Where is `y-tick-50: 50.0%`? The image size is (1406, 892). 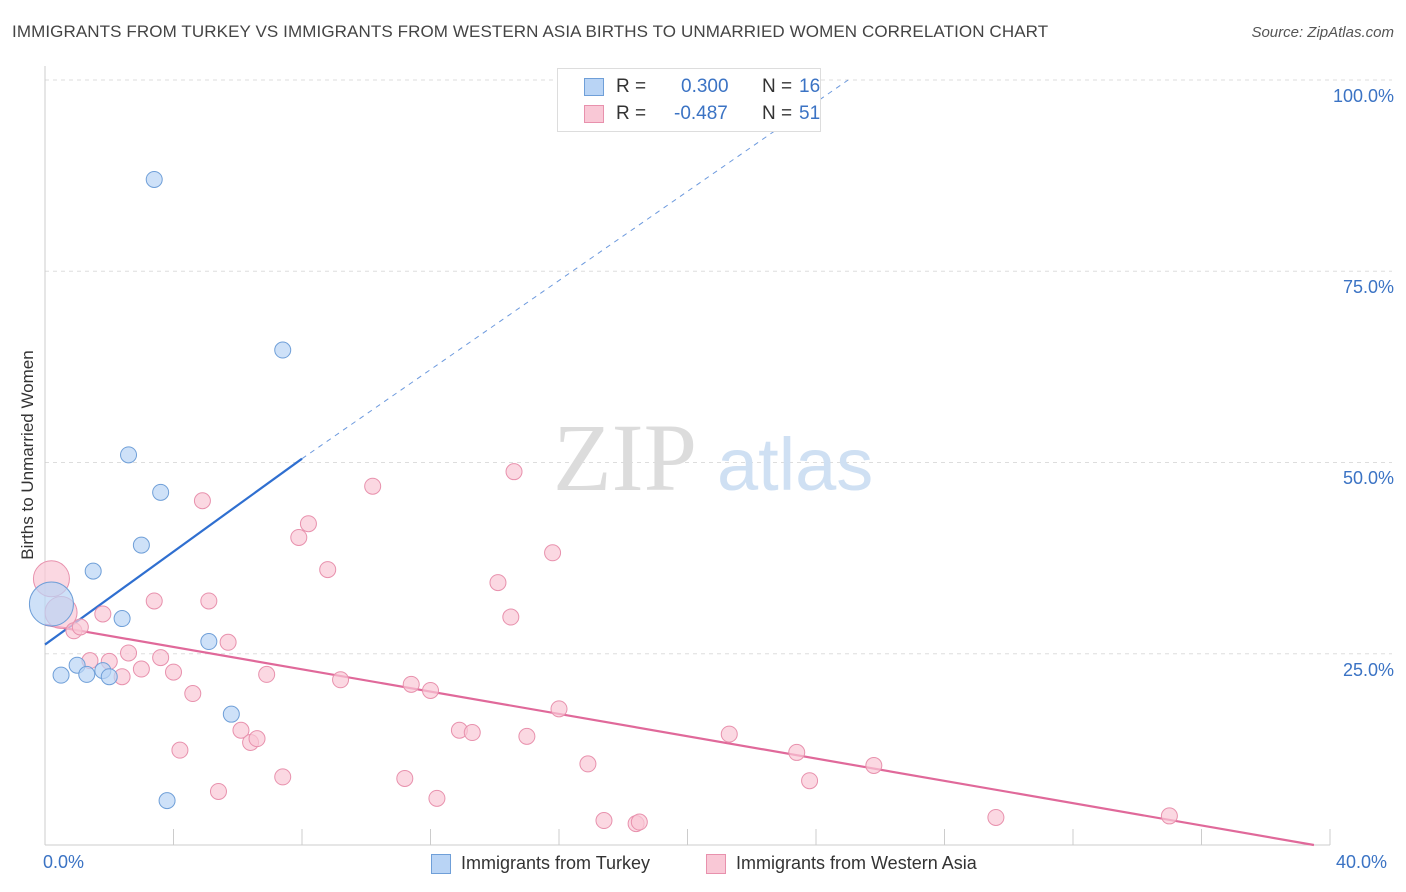 y-tick-50: 50.0% is located at coordinates (1368, 478).